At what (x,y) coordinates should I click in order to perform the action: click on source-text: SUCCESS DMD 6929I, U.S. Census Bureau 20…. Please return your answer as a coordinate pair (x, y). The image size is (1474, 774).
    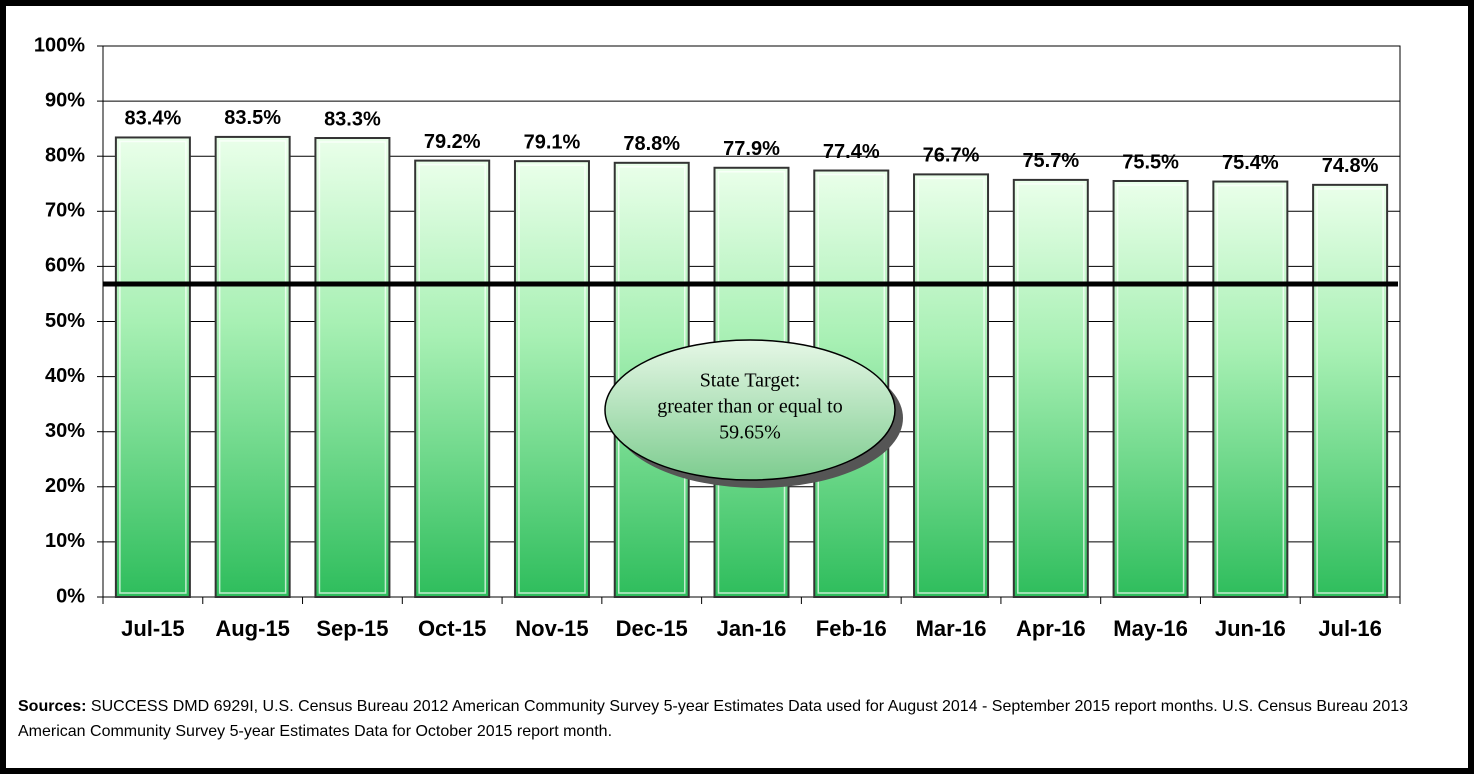
    Looking at the image, I should click on (713, 719).